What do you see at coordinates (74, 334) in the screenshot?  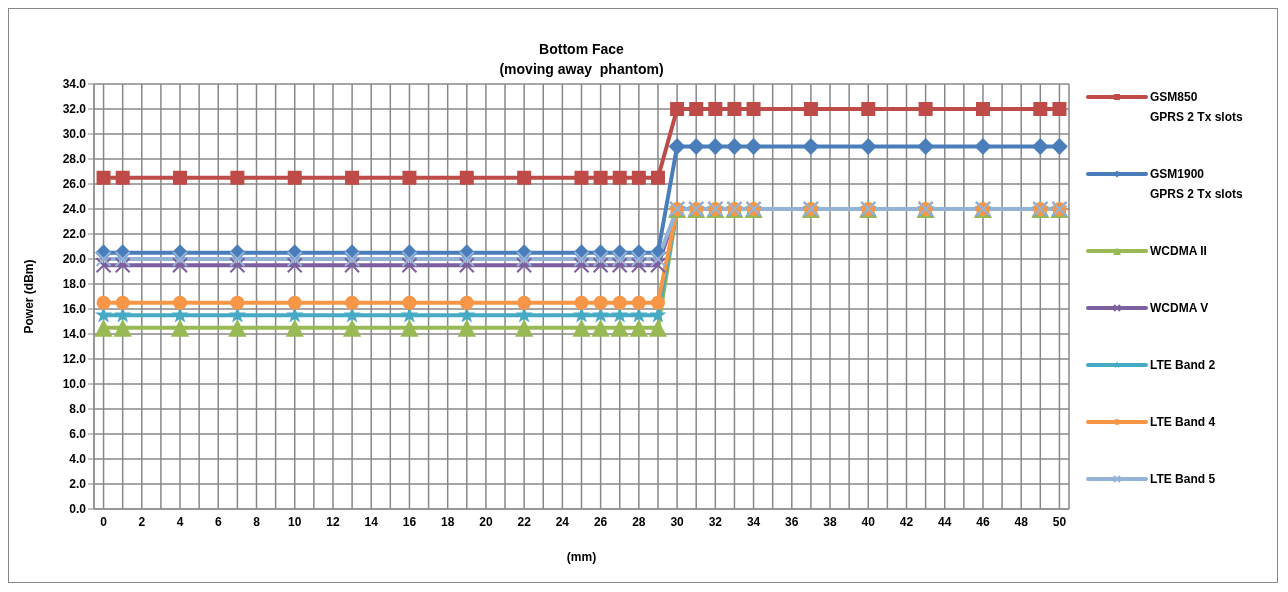 I see `y-tick-label: 14.0` at bounding box center [74, 334].